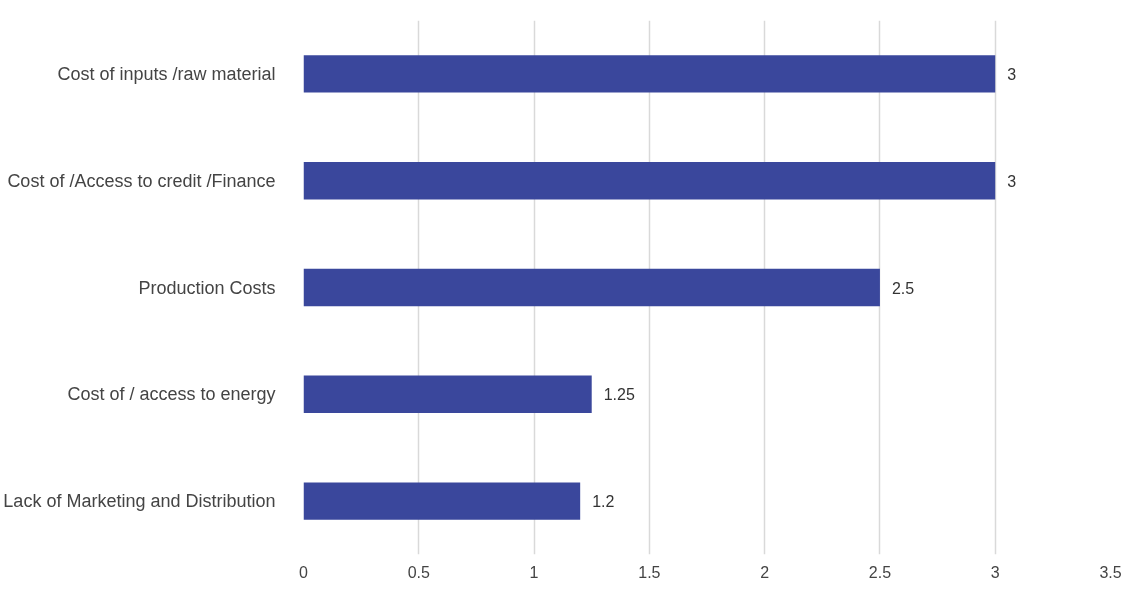  What do you see at coordinates (171, 394) in the screenshot?
I see `y-tick-label: Cost of / access to energy` at bounding box center [171, 394].